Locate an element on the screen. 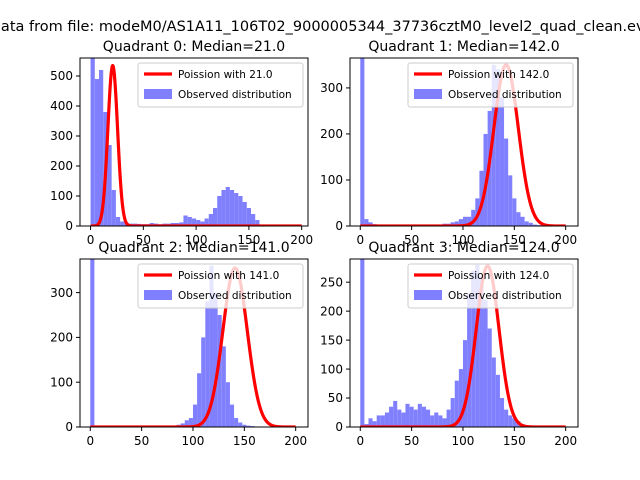 This screenshot has width=640, height=480. panel-title: Quadrant 1: Median=142.0 is located at coordinates (463, 47).